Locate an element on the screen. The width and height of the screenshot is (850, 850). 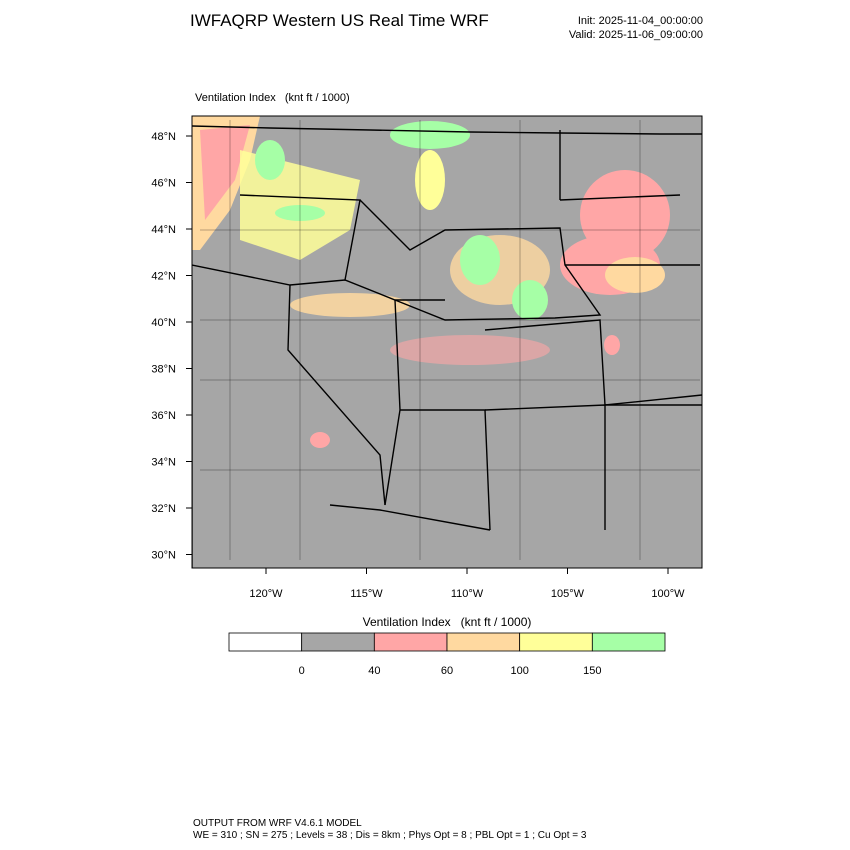
lon-label: 115°W is located at coordinates (366, 594).